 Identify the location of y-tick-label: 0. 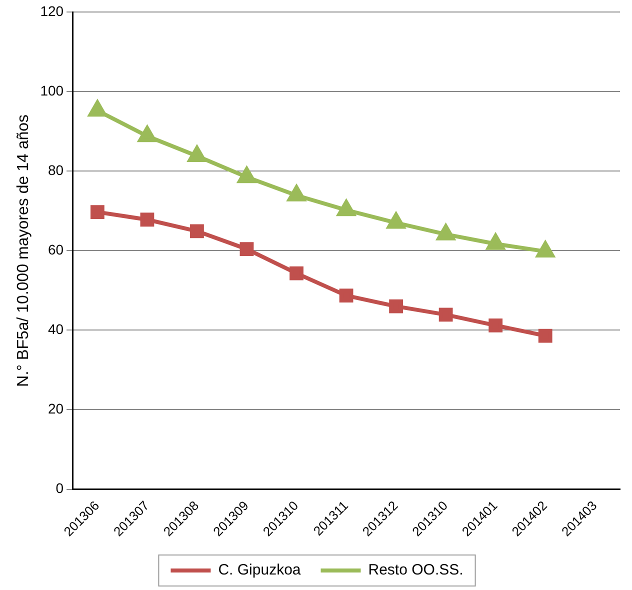
(60, 488).